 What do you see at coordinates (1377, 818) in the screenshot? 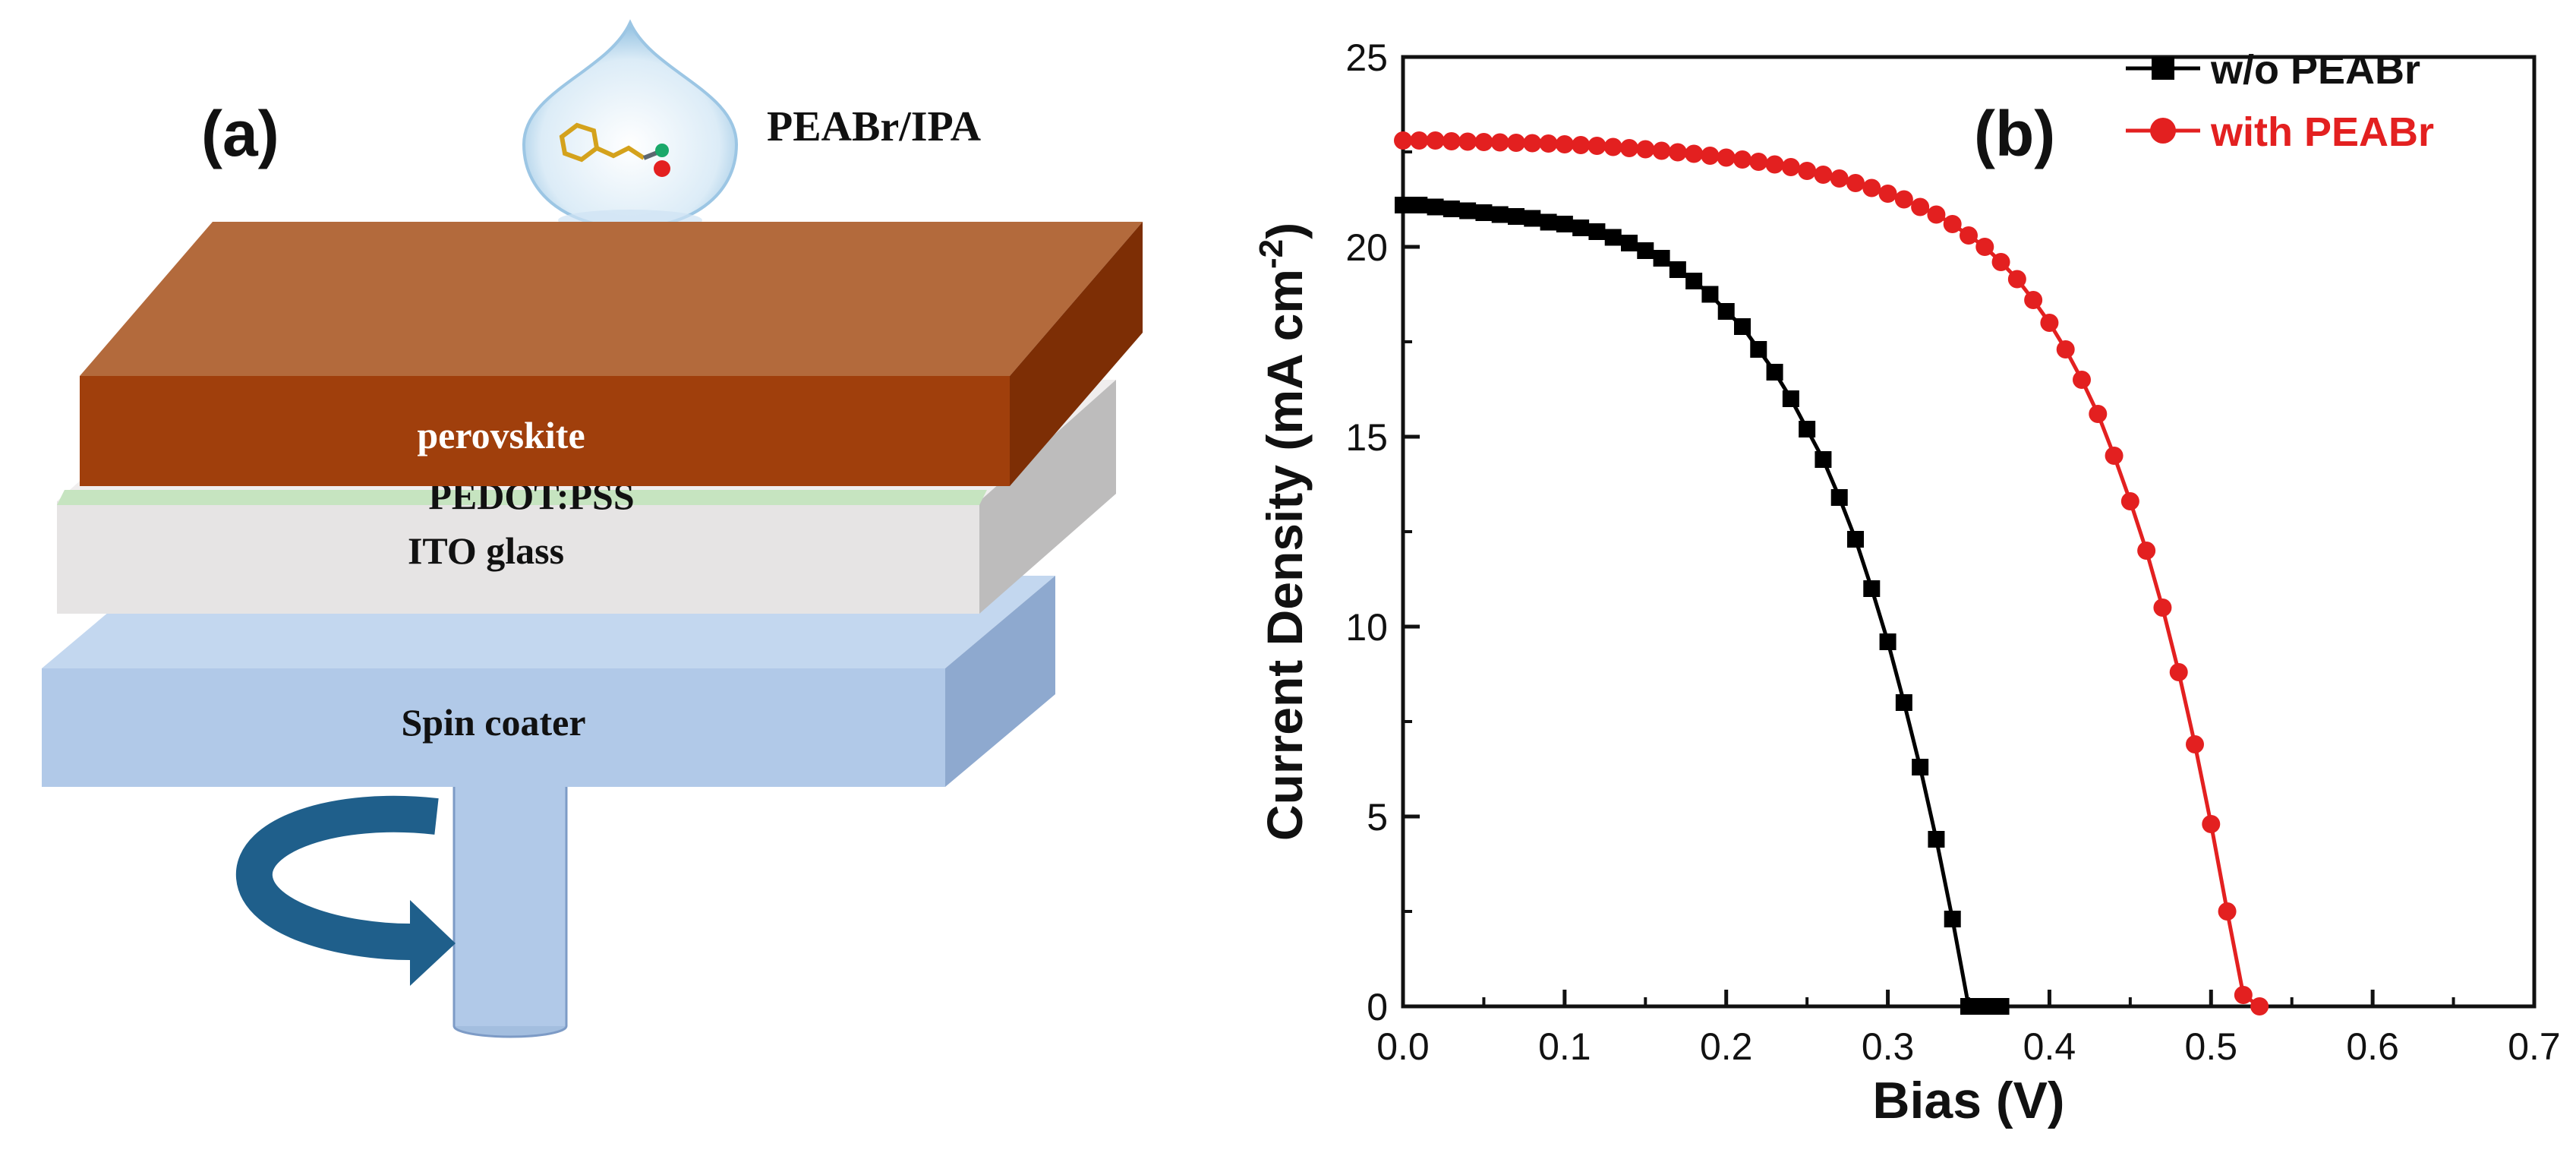
I see `y-tick-label: 5` at bounding box center [1377, 818].